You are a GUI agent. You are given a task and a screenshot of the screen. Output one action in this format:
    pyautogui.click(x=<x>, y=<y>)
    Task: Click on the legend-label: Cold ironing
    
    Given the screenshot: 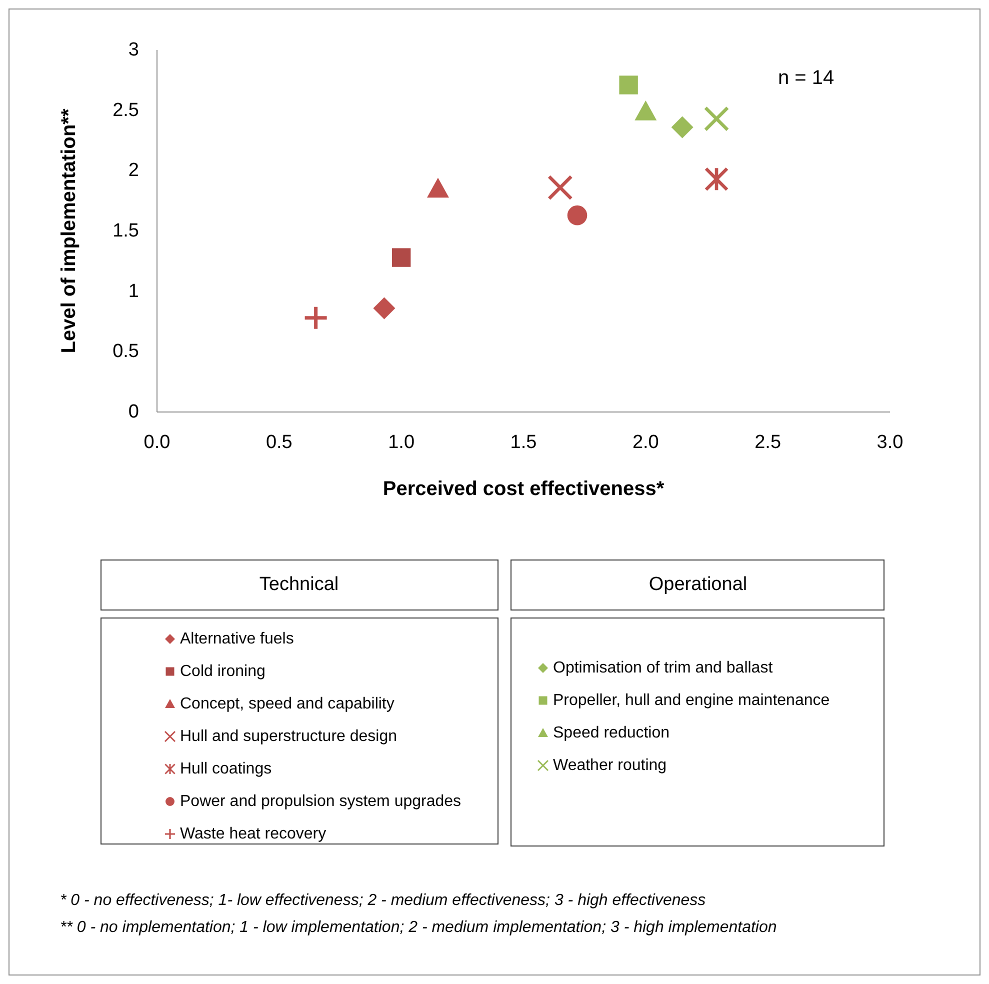 What is the action you would take?
    pyautogui.click(x=223, y=671)
    